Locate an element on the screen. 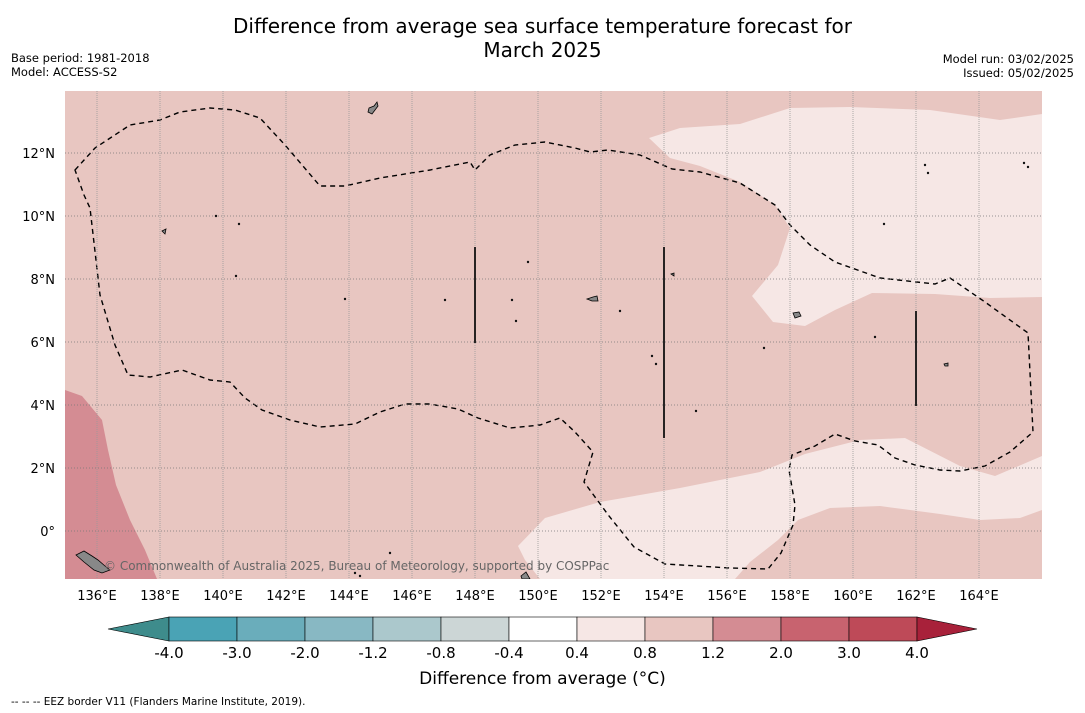  colorbar-title: Difference from average (°C) is located at coordinates (542, 679).